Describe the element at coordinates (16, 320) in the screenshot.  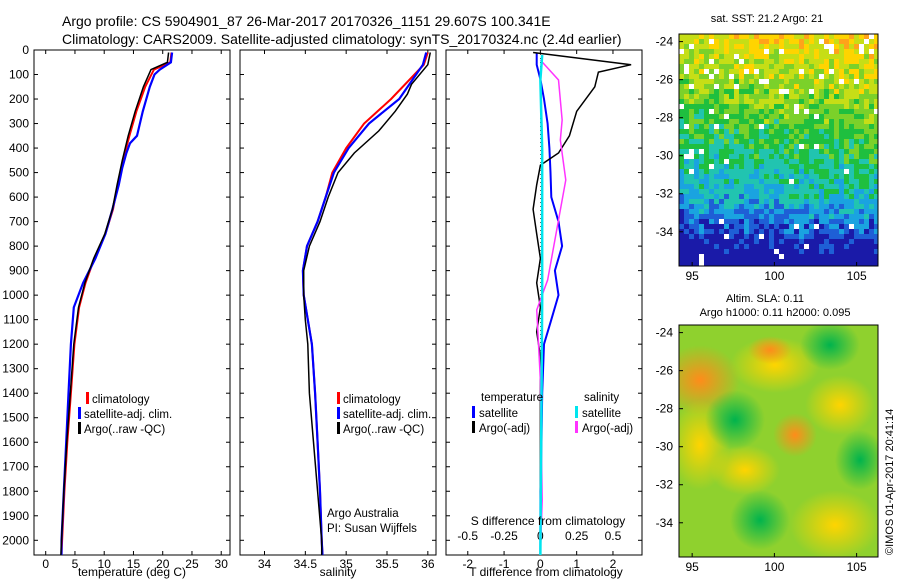
I see `depth-tick-label: 1100` at that location.